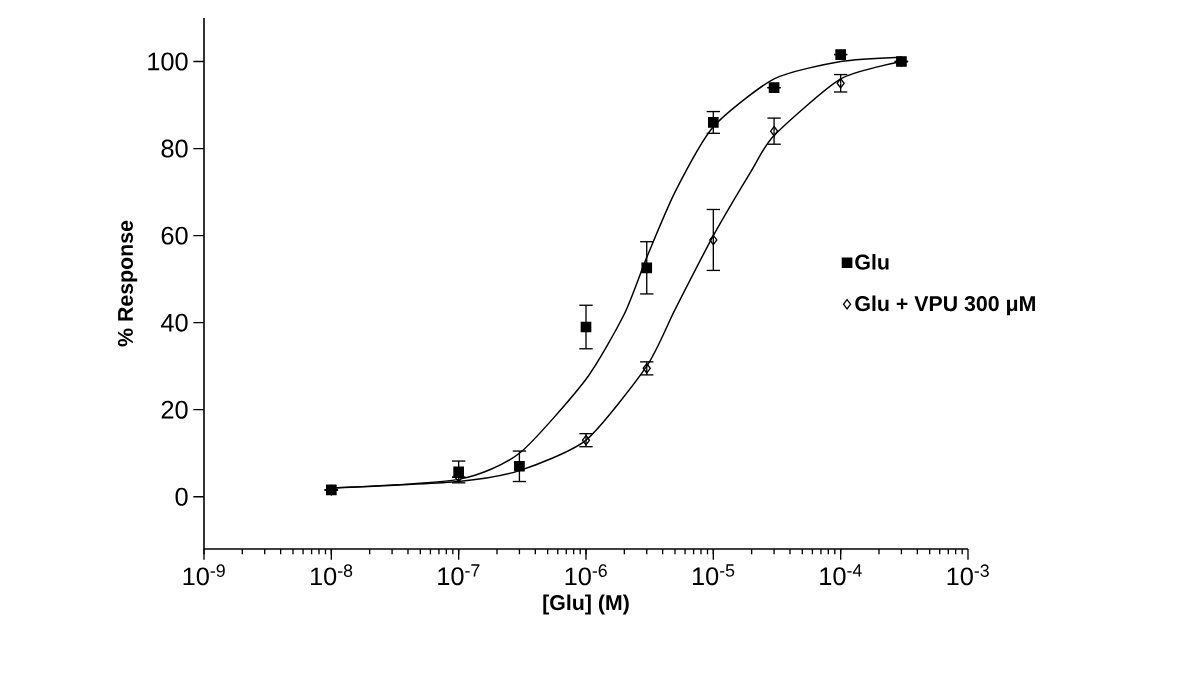 The image size is (1202, 673). What do you see at coordinates (841, 575) in the screenshot?
I see `x-tick-label: 10$^{-4}$` at bounding box center [841, 575].